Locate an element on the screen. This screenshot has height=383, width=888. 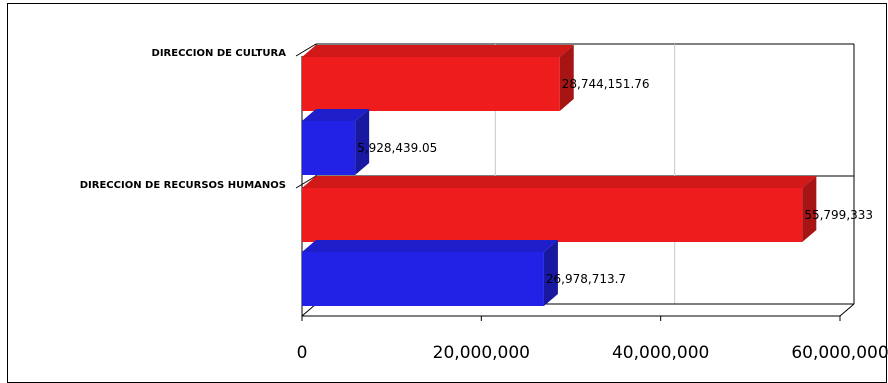
data-label: 26,978,713.7 is located at coordinates (586, 279).